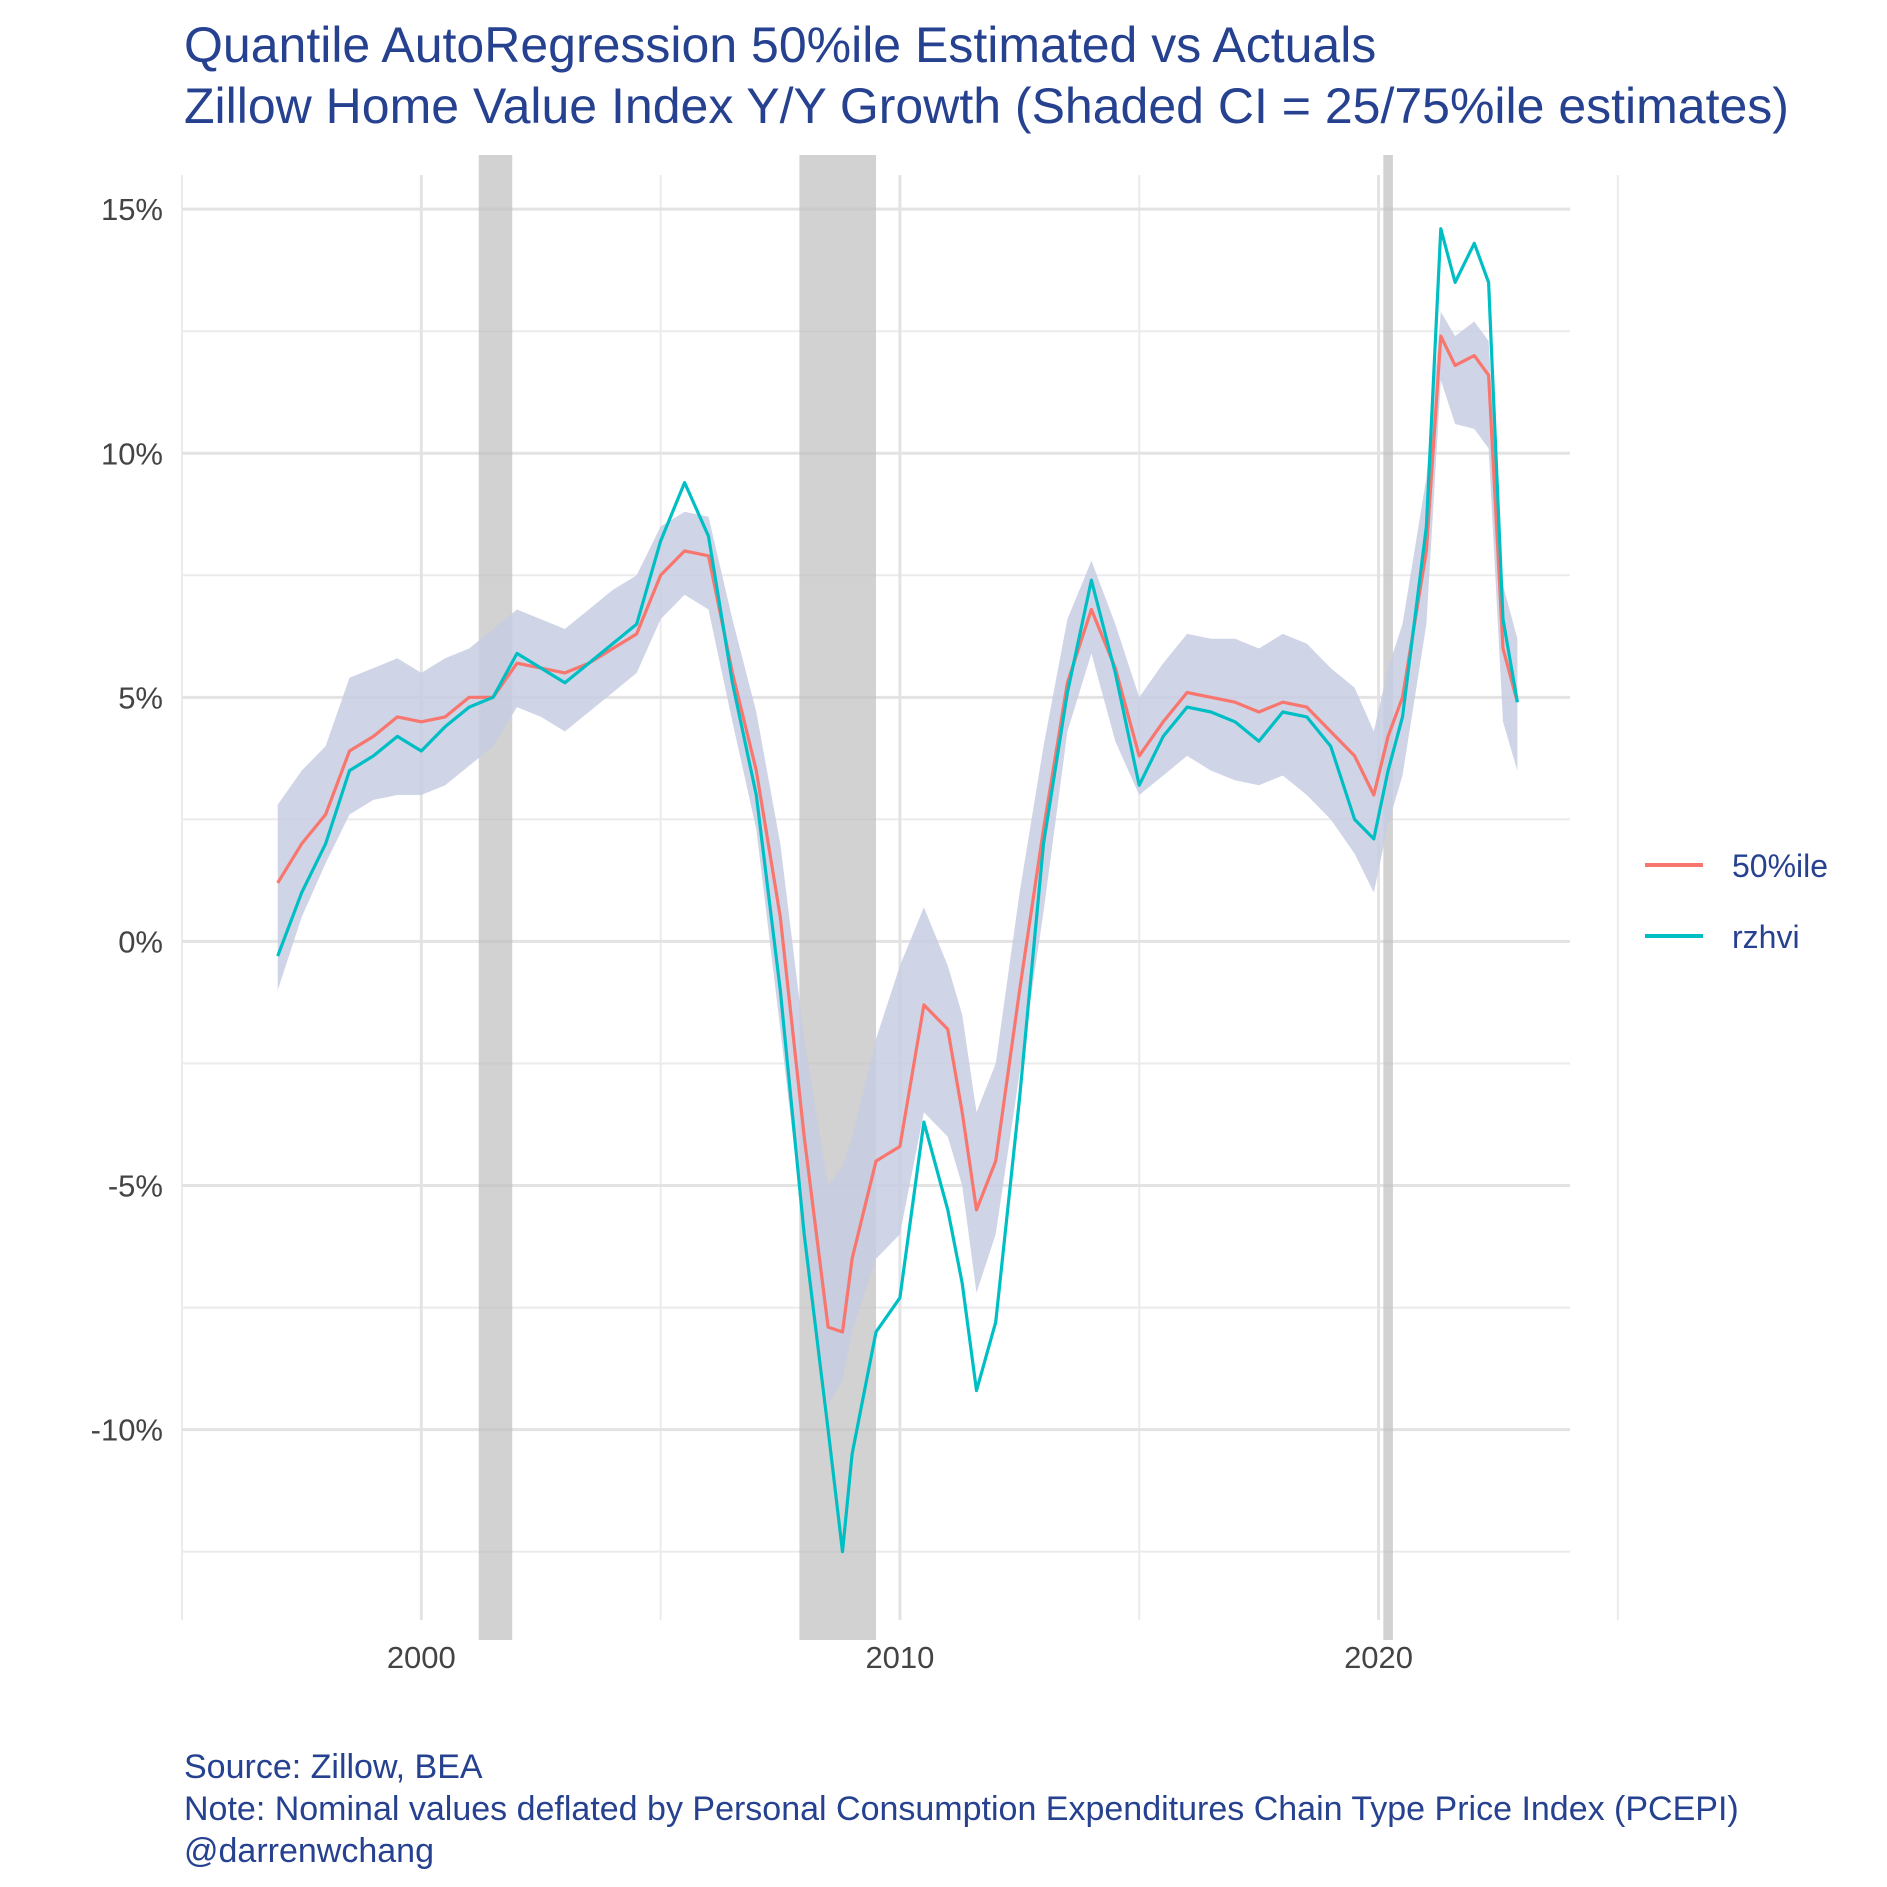 The width and height of the screenshot is (1887, 1887). I want to click on x-tick-label: 2010, so click(899, 1657).